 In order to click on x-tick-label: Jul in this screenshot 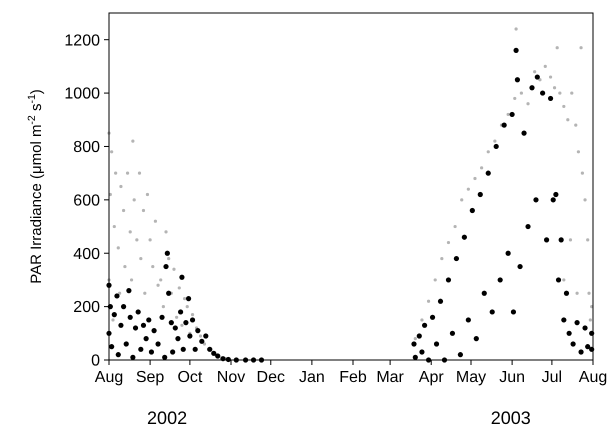, I will do `click(552, 377)`.